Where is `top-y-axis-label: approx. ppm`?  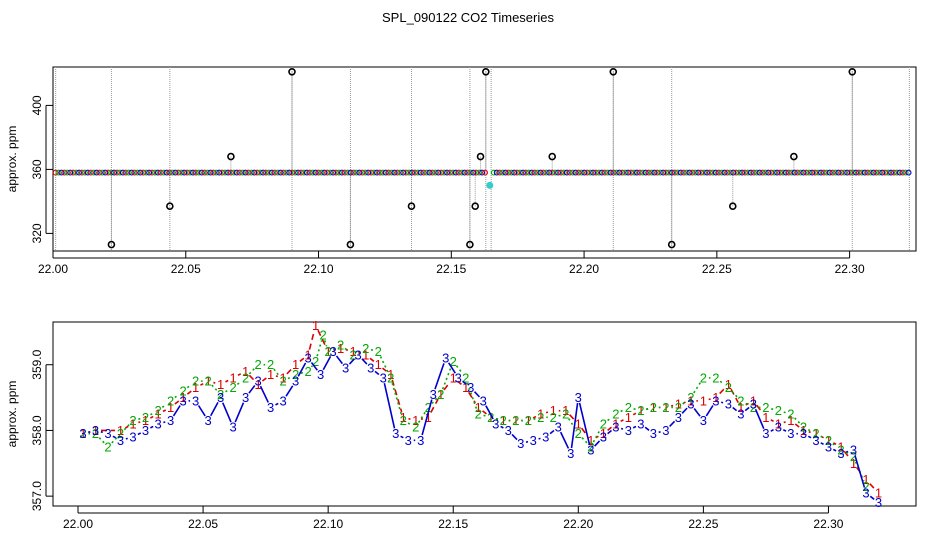 top-y-axis-label: approx. ppm is located at coordinates (12, 159).